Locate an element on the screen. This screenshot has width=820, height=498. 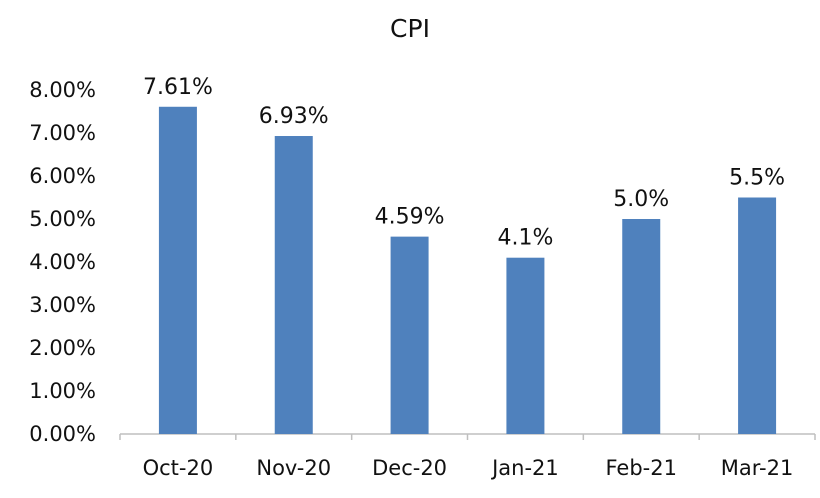
x-tick-label: Feb-21 is located at coordinates (641, 468).